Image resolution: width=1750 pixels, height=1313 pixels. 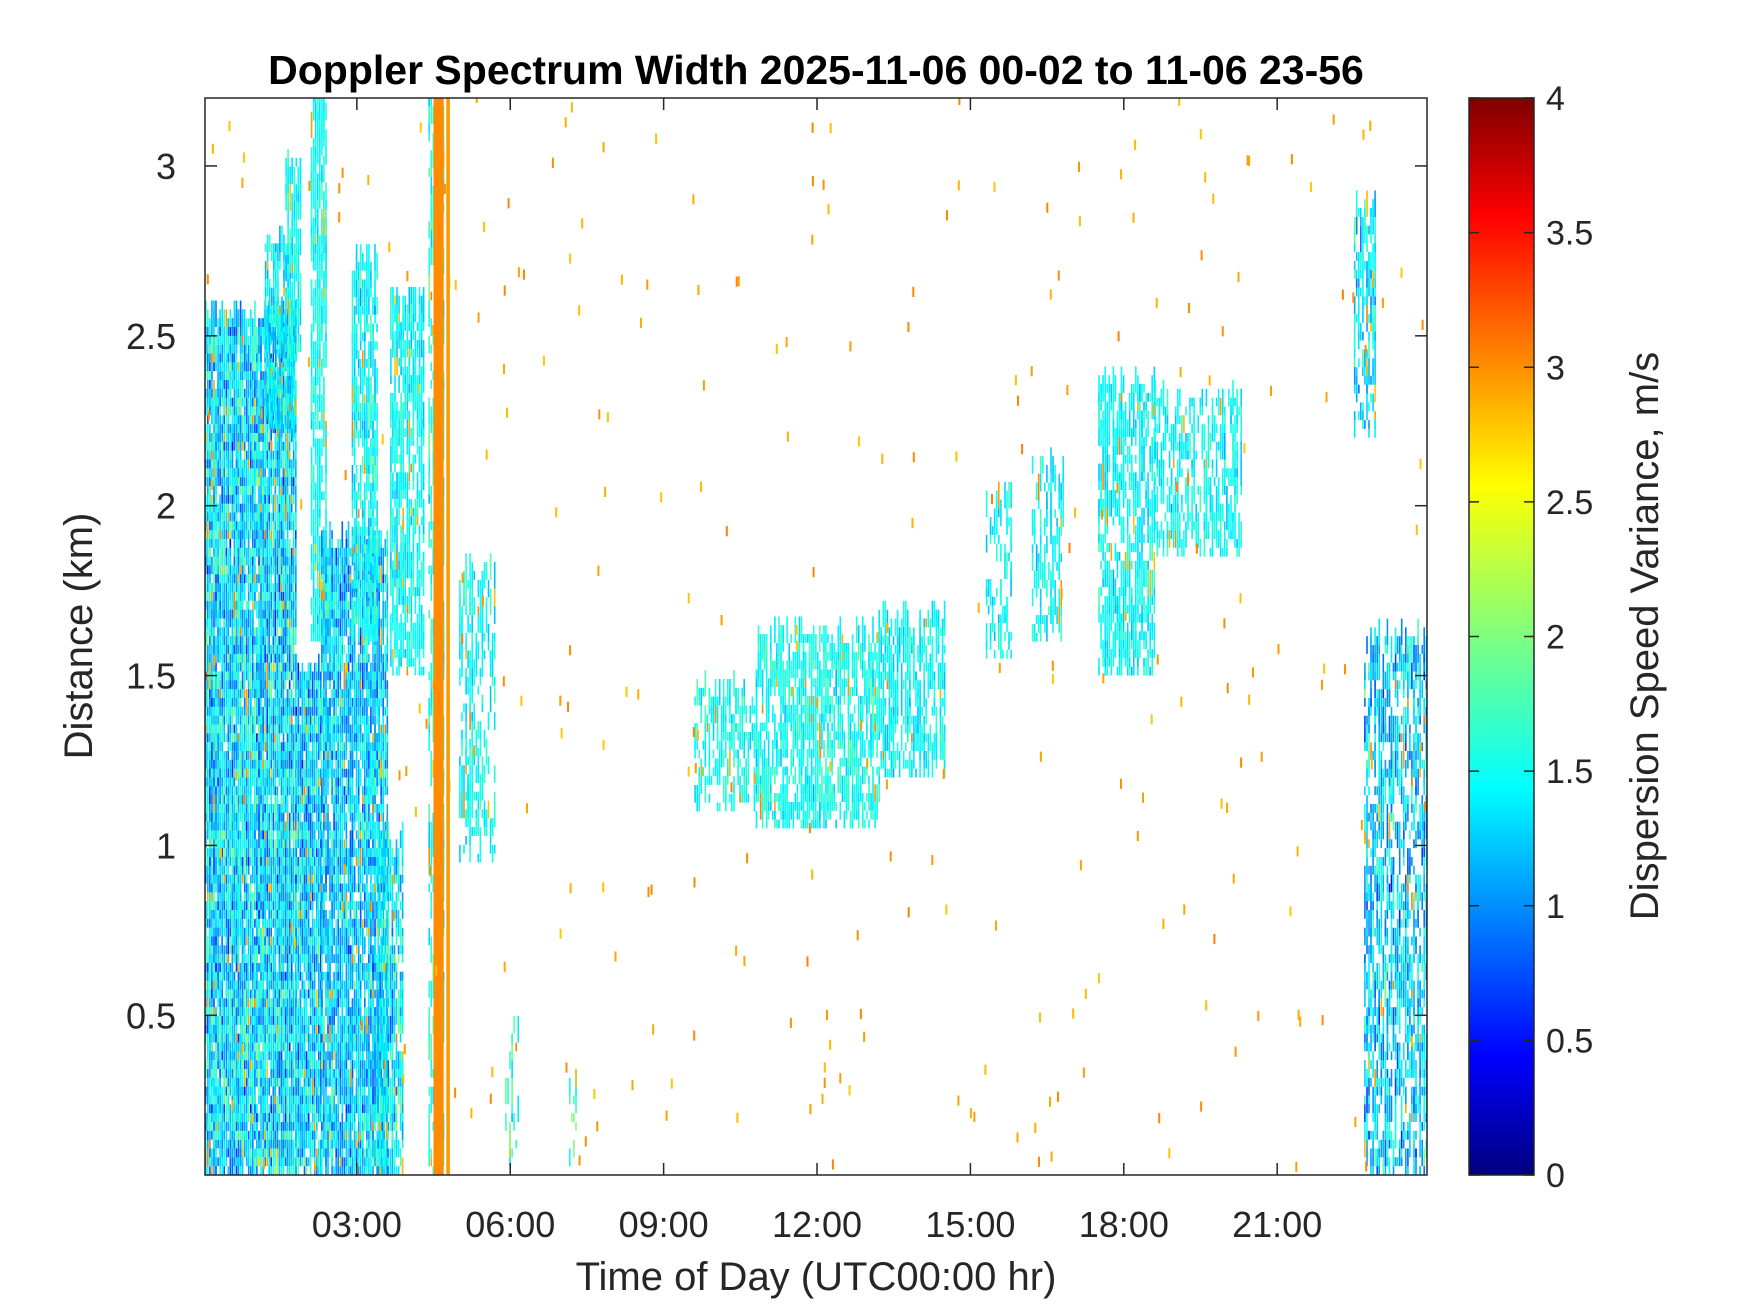 What do you see at coordinates (292, 211) in the screenshot?
I see `heatmap-cell-r3` at bounding box center [292, 211].